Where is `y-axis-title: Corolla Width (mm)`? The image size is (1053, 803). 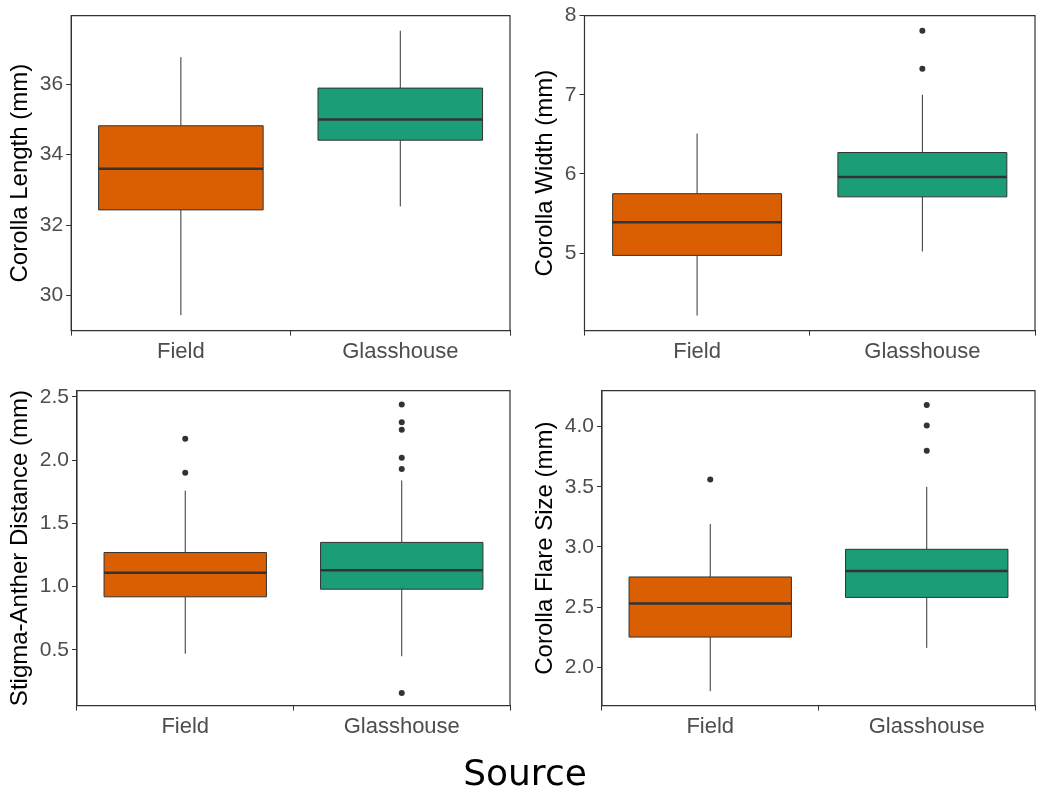 y-axis-title: Corolla Width (mm) is located at coordinates (544, 173).